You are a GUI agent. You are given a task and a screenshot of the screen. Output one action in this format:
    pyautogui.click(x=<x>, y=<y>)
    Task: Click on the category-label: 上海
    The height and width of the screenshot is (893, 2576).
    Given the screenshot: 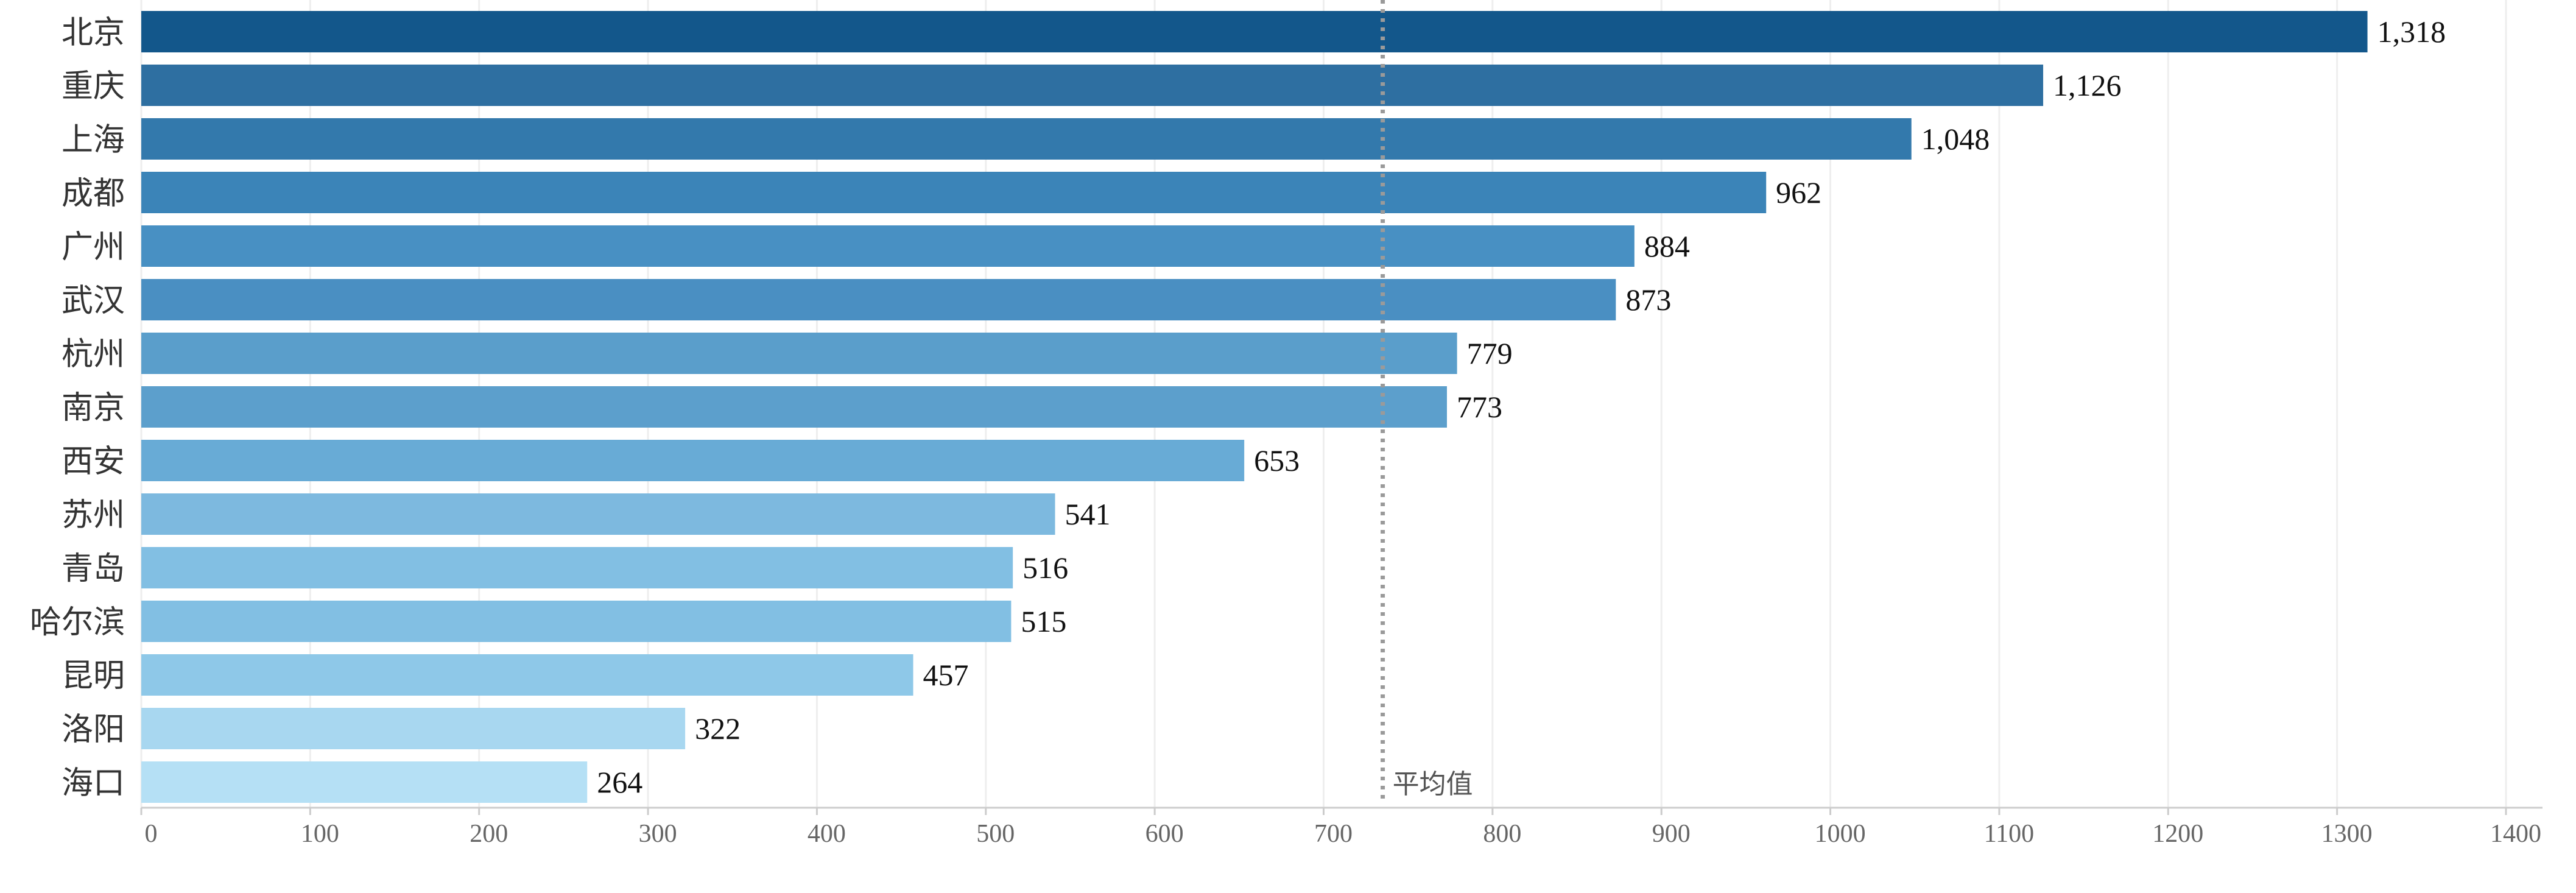 What is the action you would take?
    pyautogui.click(x=93, y=140)
    